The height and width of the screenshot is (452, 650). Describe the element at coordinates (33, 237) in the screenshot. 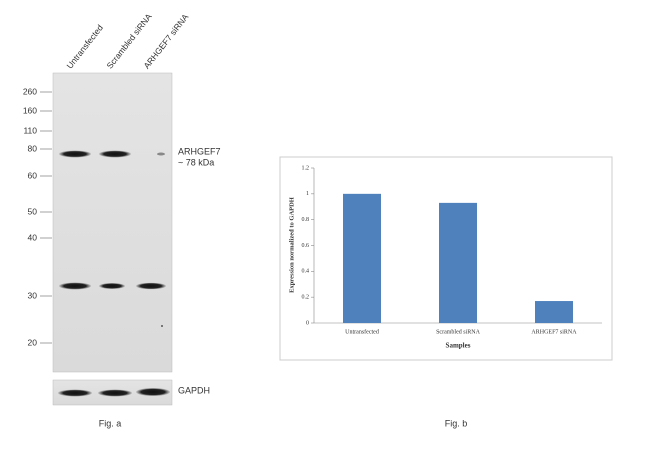

I see `marker-label: 40` at that location.